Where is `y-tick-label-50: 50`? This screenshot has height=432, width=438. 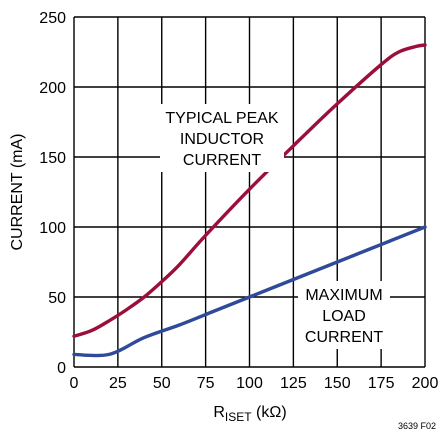 y-tick-label-50: 50 is located at coordinates (57, 298).